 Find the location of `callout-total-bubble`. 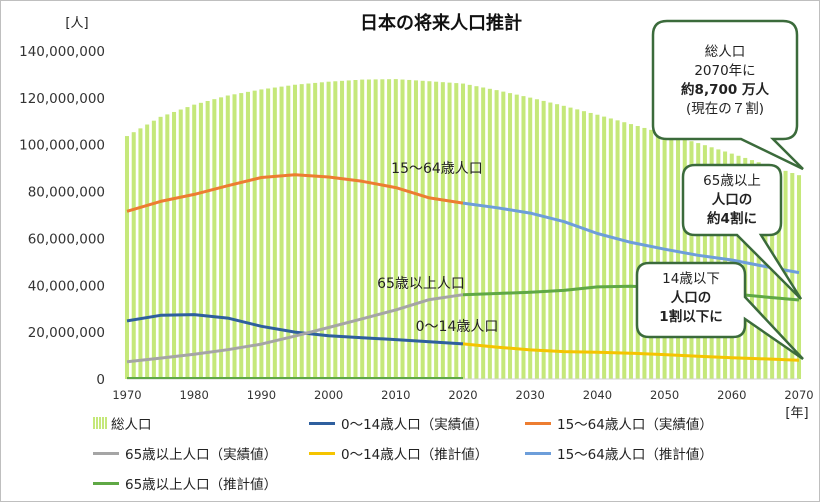

callout-total-bubble is located at coordinates (727, 95).